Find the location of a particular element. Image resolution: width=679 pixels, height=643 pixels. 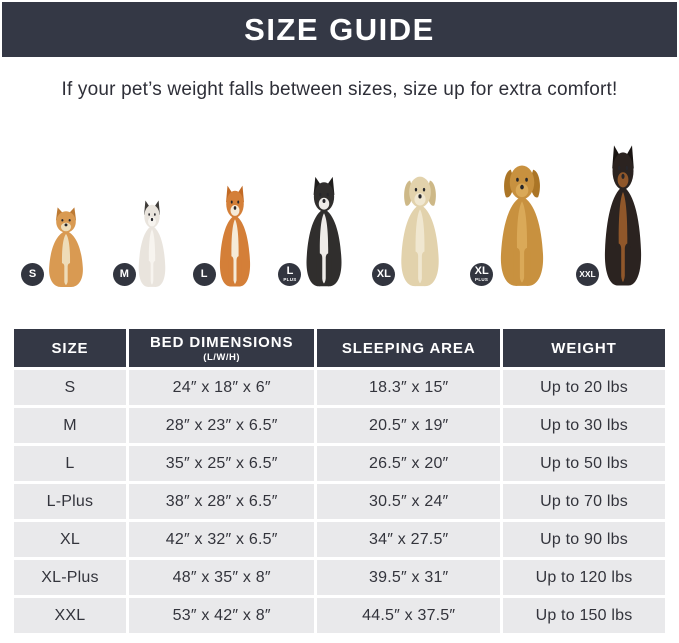

size-badge-xl-plus: XL PLUS is located at coordinates (482, 274).